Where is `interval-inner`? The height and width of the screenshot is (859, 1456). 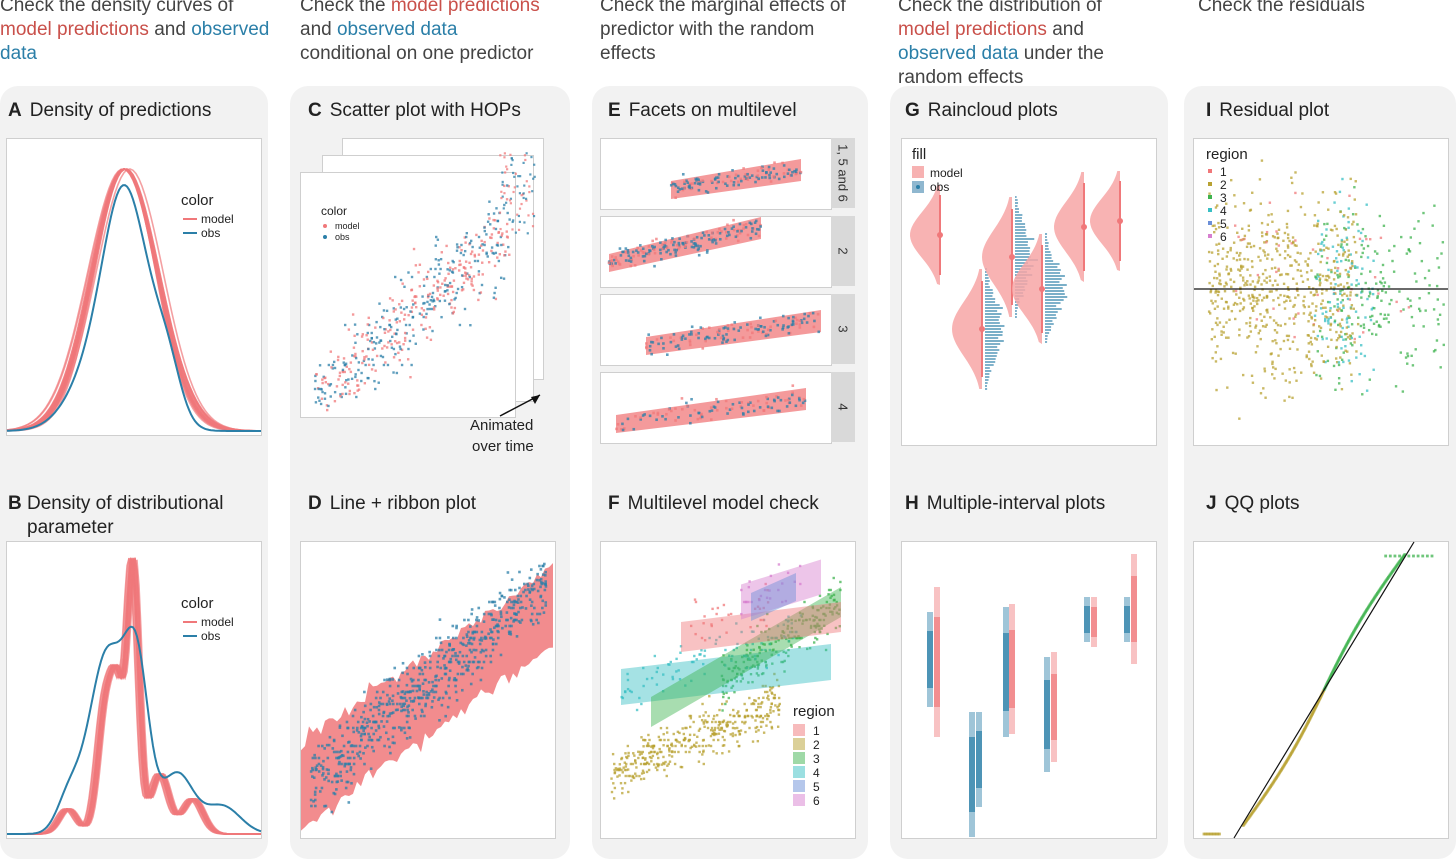 interval-inner is located at coordinates (979, 759).